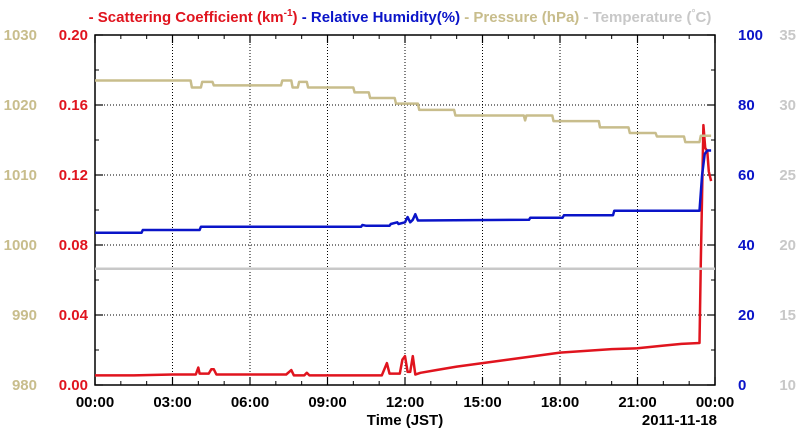 This screenshot has height=434, width=800. What do you see at coordinates (403, 111) in the screenshot?
I see `series-pressure-line` at bounding box center [403, 111].